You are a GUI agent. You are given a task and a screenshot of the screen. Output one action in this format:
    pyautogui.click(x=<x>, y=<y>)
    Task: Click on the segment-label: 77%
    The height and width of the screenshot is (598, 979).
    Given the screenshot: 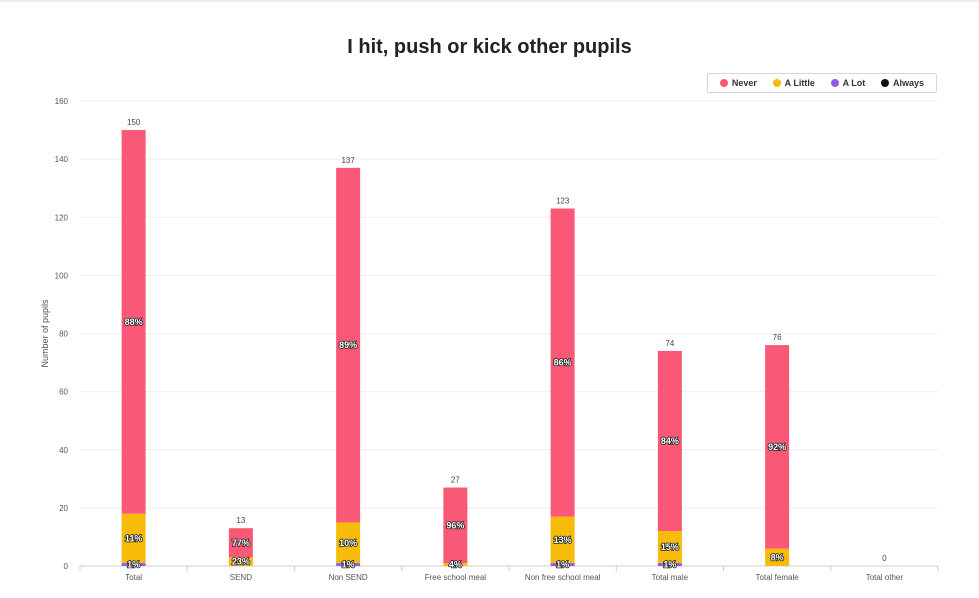 What is the action you would take?
    pyautogui.click(x=241, y=543)
    